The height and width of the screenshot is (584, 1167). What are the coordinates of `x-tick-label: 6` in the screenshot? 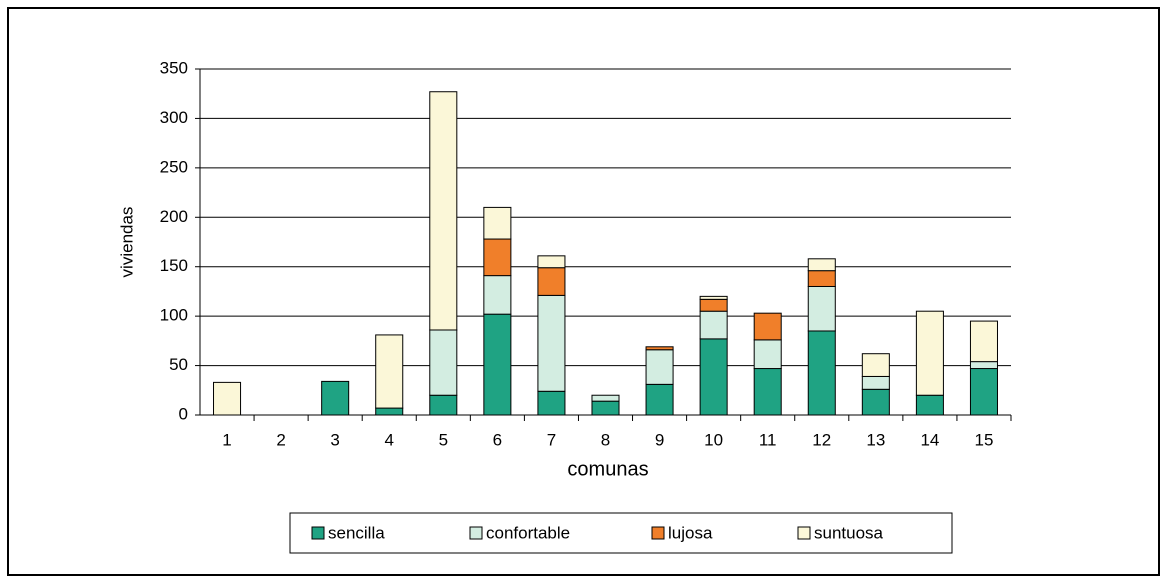 It's located at (497, 439).